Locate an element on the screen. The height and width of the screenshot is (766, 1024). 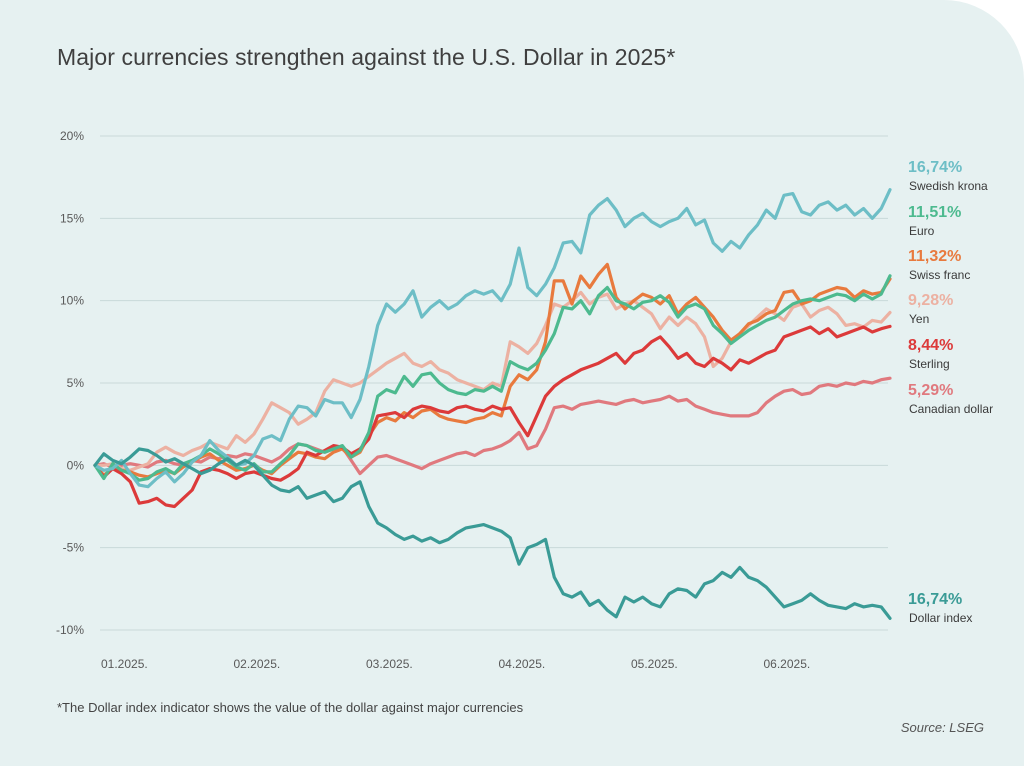
series-end-value: 5,29% is located at coordinates (930, 390).